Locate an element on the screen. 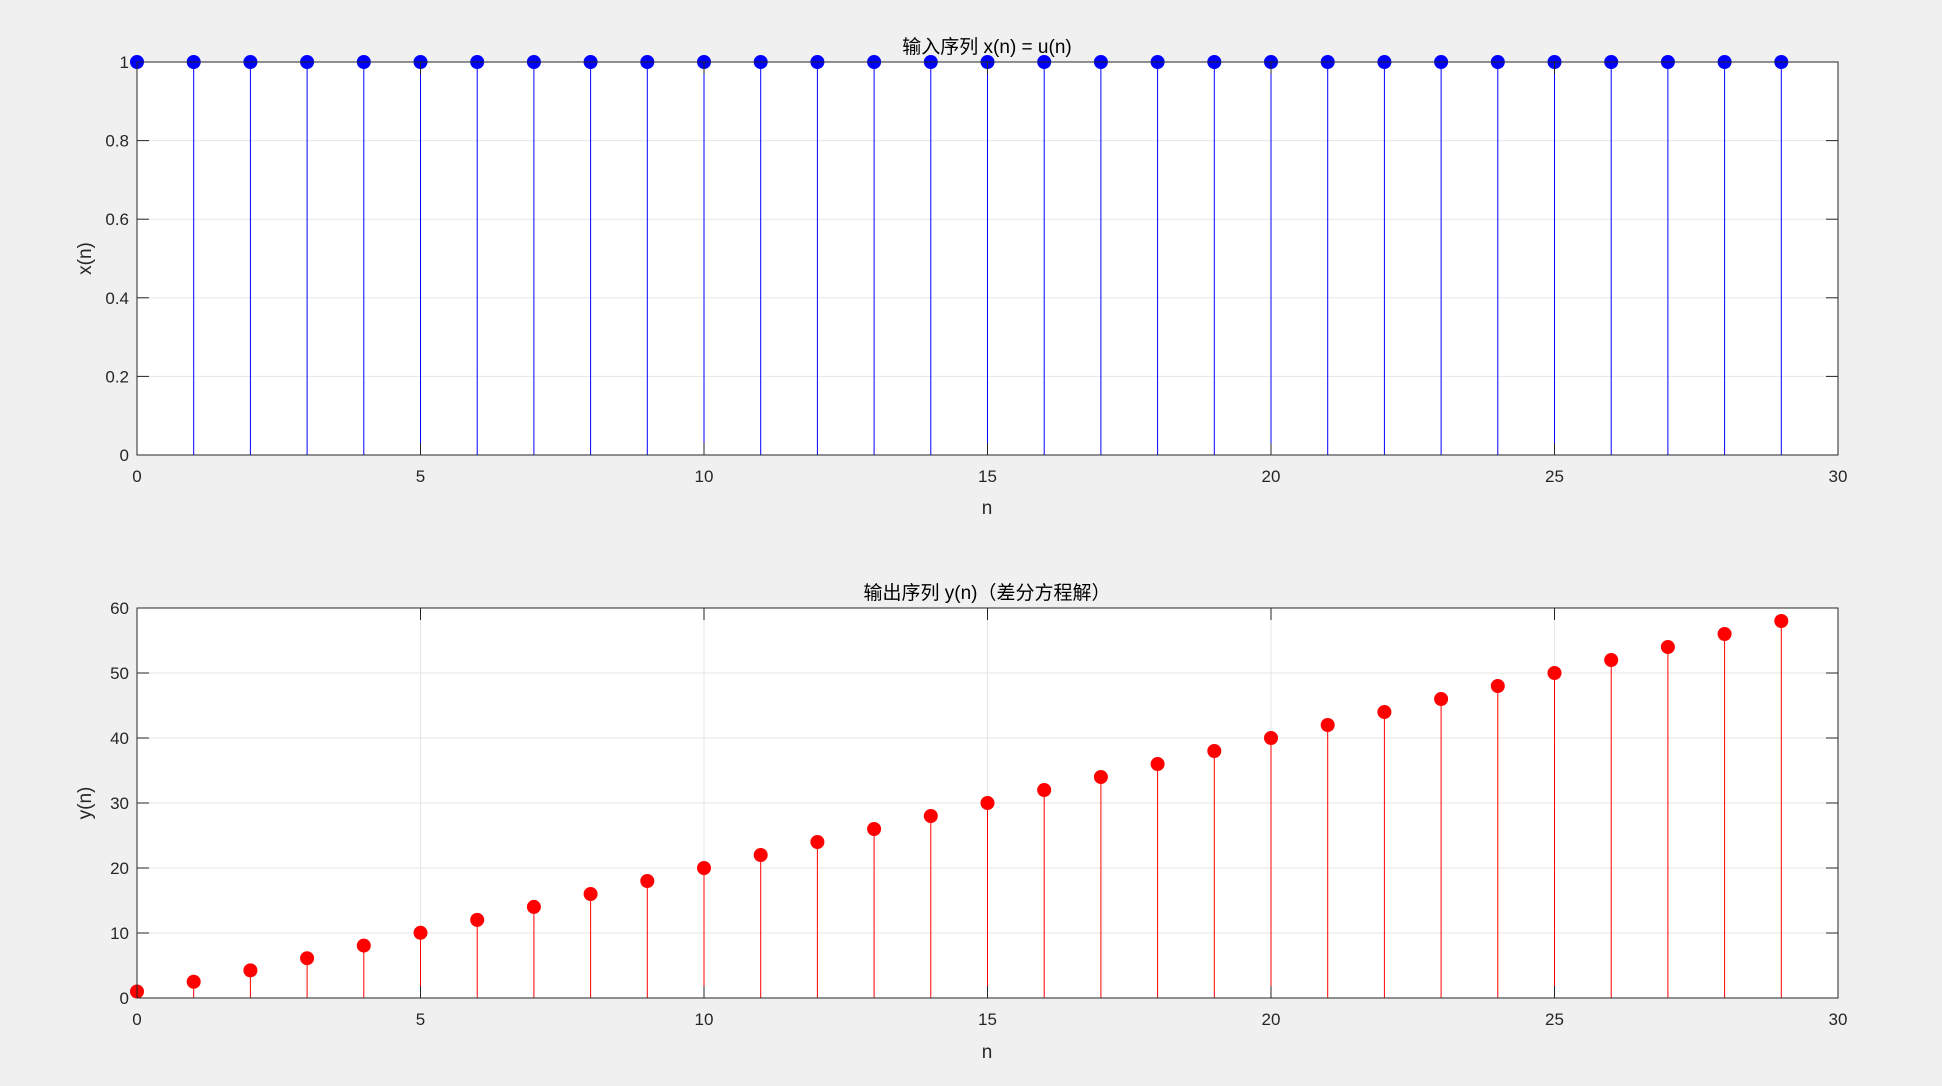  y-tick-label: 10 is located at coordinates (119, 933).